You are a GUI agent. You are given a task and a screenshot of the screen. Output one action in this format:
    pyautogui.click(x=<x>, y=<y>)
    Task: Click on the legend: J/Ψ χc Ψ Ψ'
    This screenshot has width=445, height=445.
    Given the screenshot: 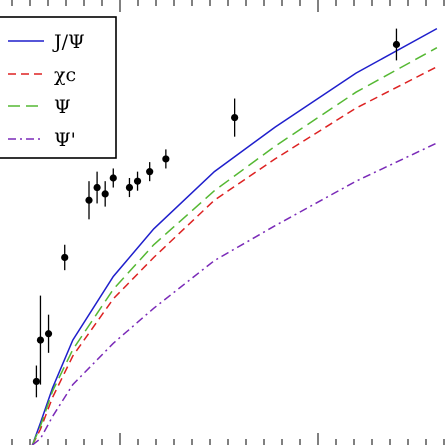 What is the action you would take?
    pyautogui.click(x=58, y=87)
    